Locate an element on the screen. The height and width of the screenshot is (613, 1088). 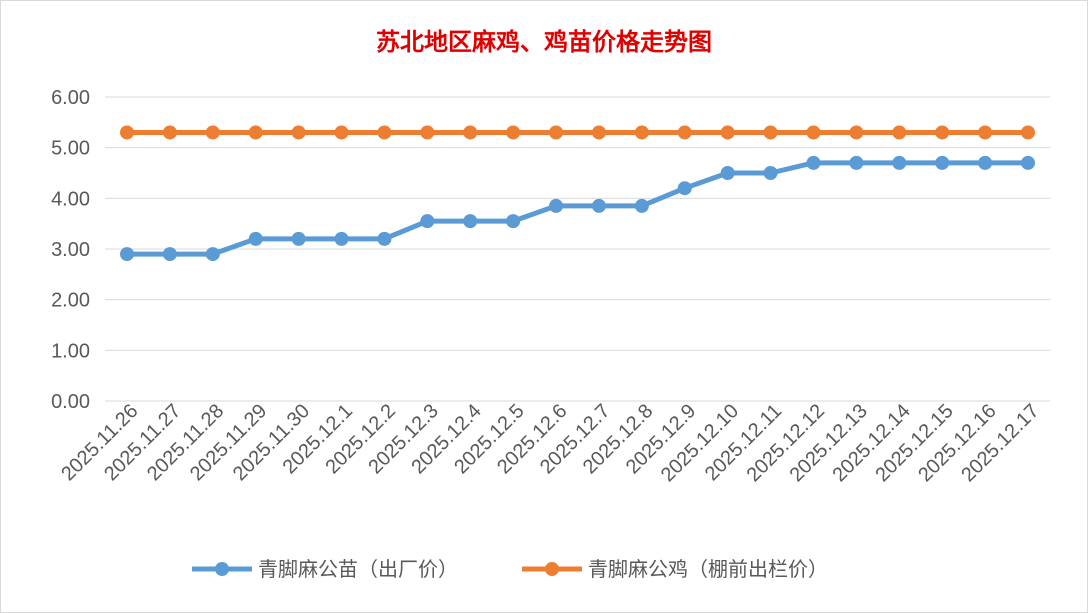
y-tick-label: 2.00 is located at coordinates (70, 301).